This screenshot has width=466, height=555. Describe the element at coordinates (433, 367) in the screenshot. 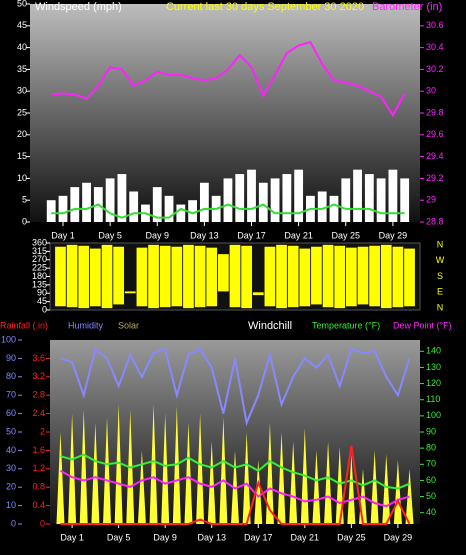

I see `y2-tick-label: 130` at that location.